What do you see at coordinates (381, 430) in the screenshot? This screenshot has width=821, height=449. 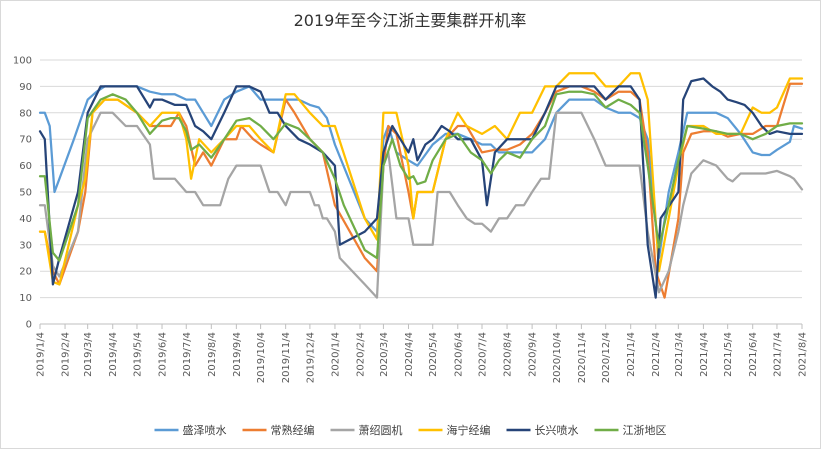 I see `legend-label: 萧绍圆机` at bounding box center [381, 430].